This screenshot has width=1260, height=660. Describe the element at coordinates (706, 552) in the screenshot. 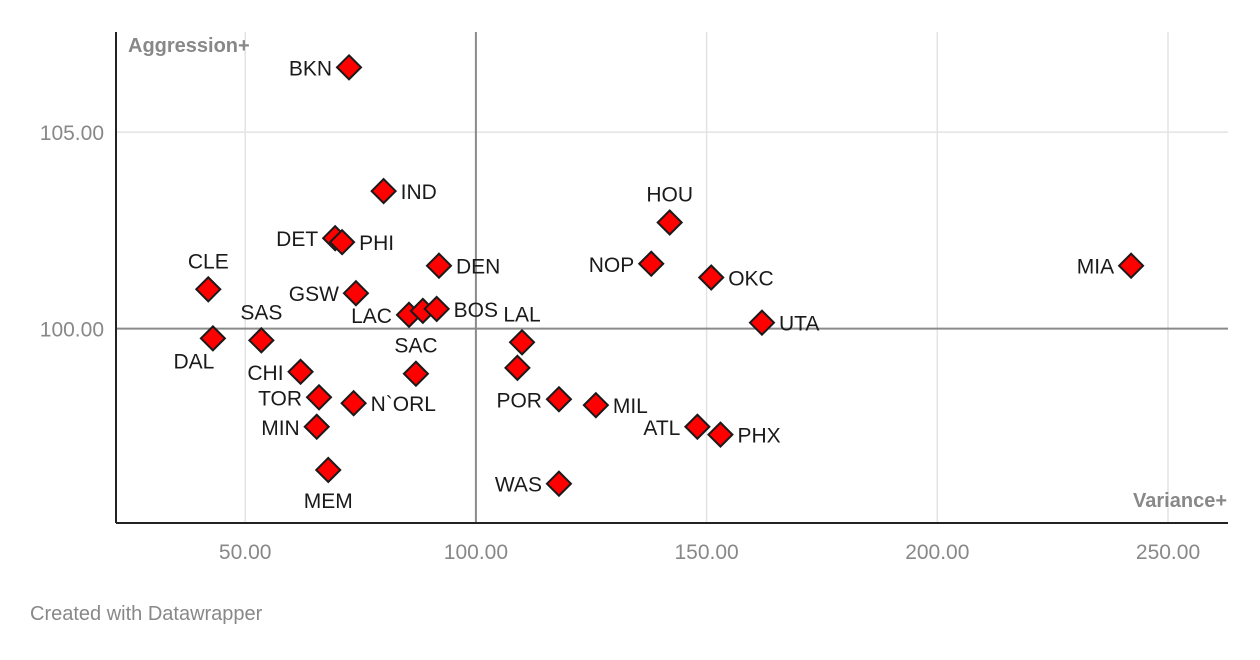

I see `x-tick-label: 150.00` at that location.